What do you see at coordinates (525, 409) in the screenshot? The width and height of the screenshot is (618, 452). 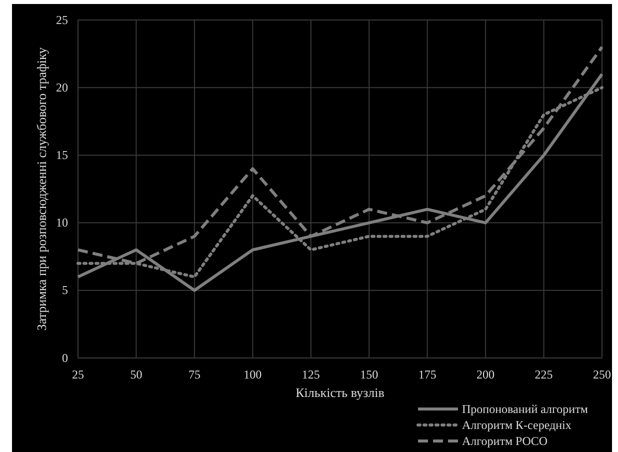 I see `legend-label: Пропонований алгоритм` at bounding box center [525, 409].